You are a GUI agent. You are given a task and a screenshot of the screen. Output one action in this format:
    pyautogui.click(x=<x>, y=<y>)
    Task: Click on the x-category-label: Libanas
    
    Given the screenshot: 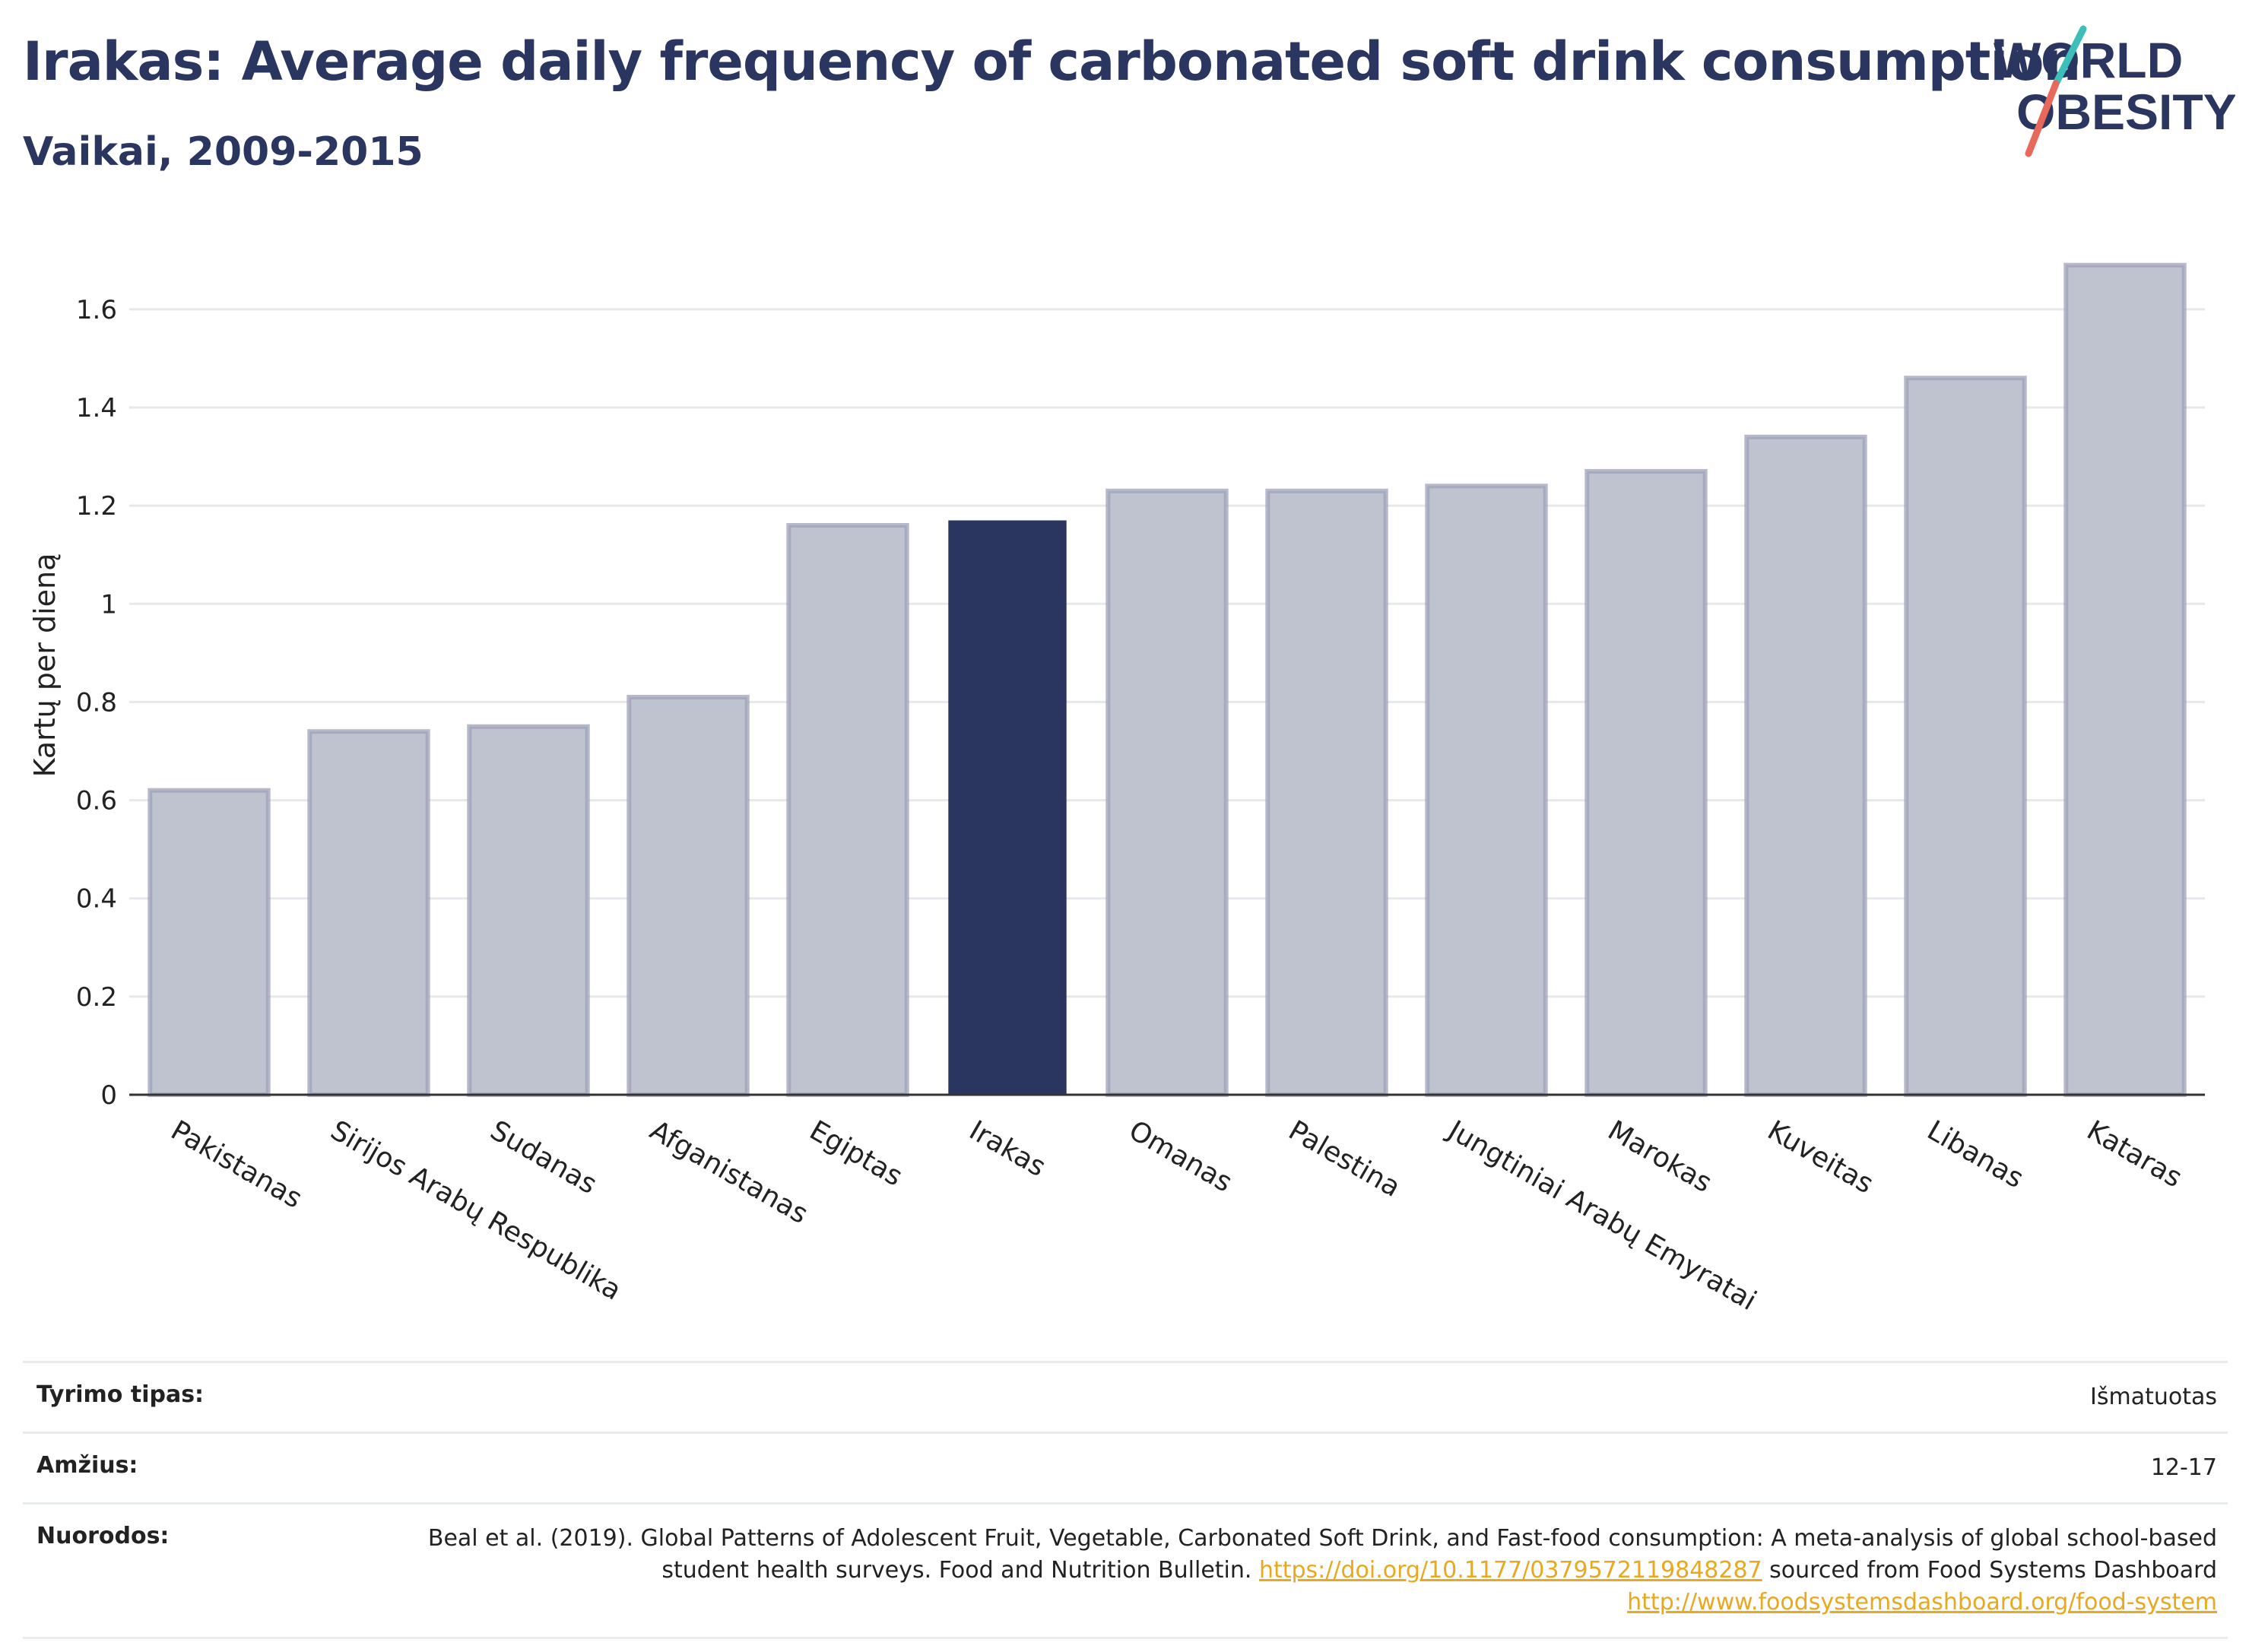 What is the action you would take?
    pyautogui.click(x=1975, y=1154)
    